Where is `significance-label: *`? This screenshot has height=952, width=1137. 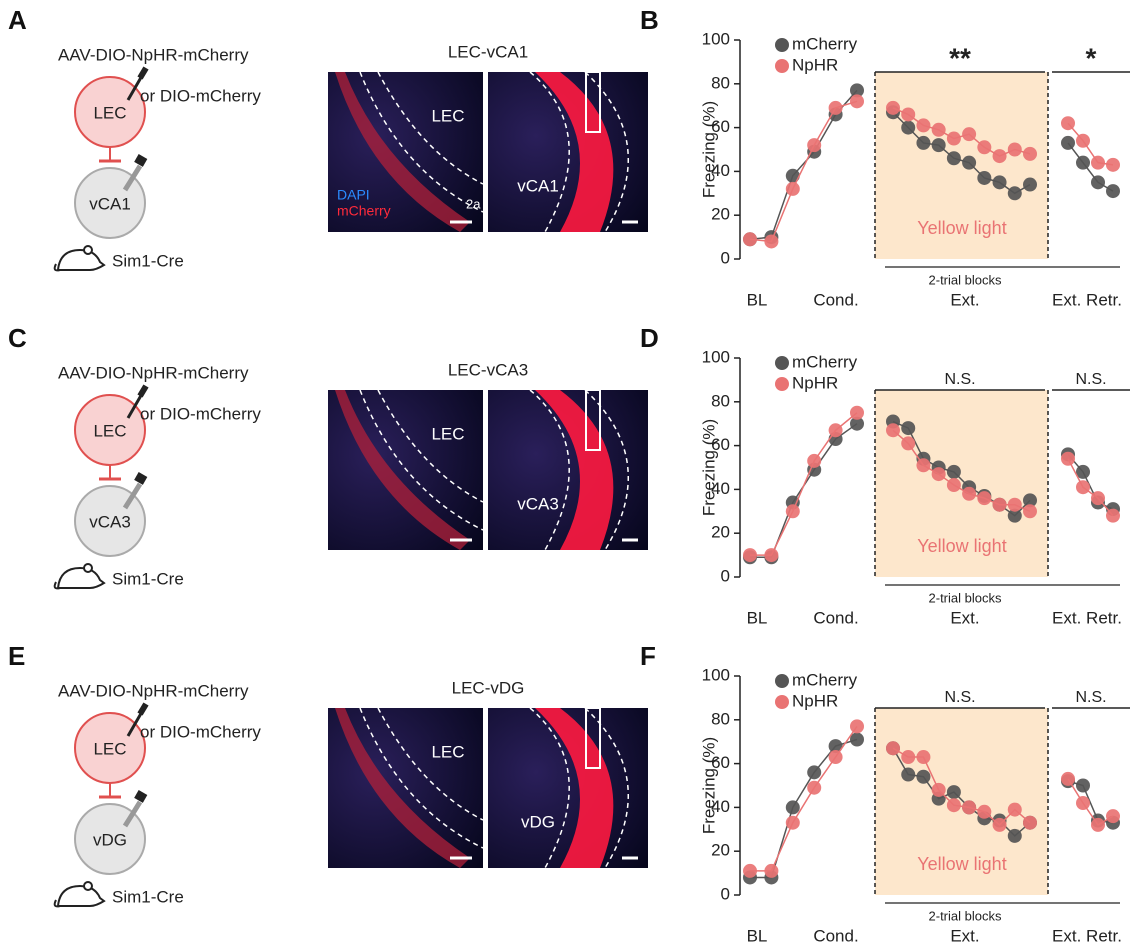
significance-label: * is located at coordinates (1091, 57).